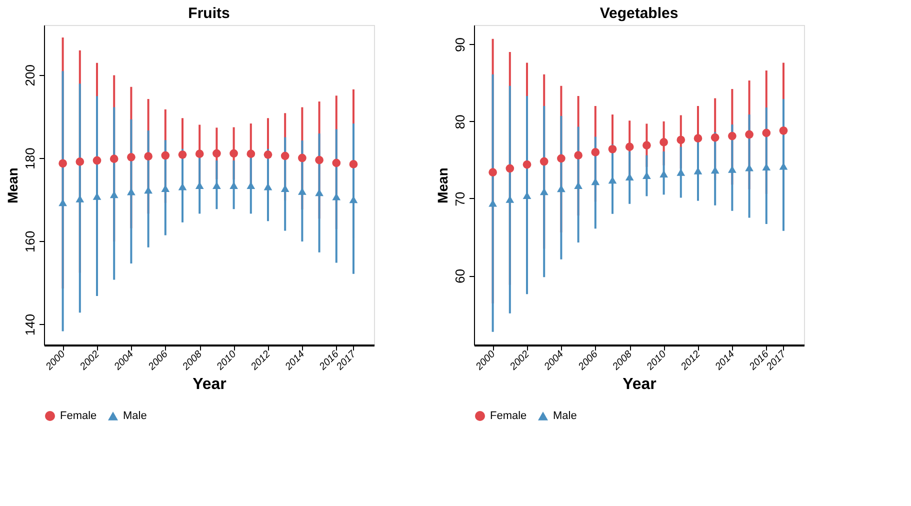  What do you see at coordinates (30, 159) in the screenshot?
I see `y-tick-label: 180` at bounding box center [30, 159].